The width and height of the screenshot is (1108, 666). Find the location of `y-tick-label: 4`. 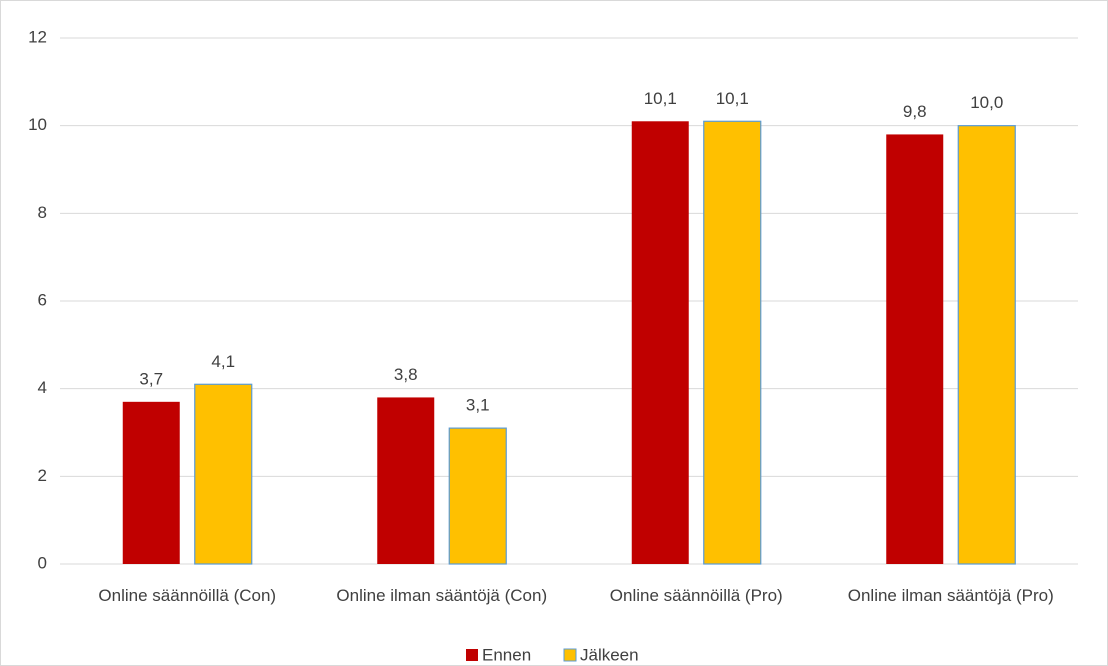

y-tick-label: 4 is located at coordinates (42, 387).